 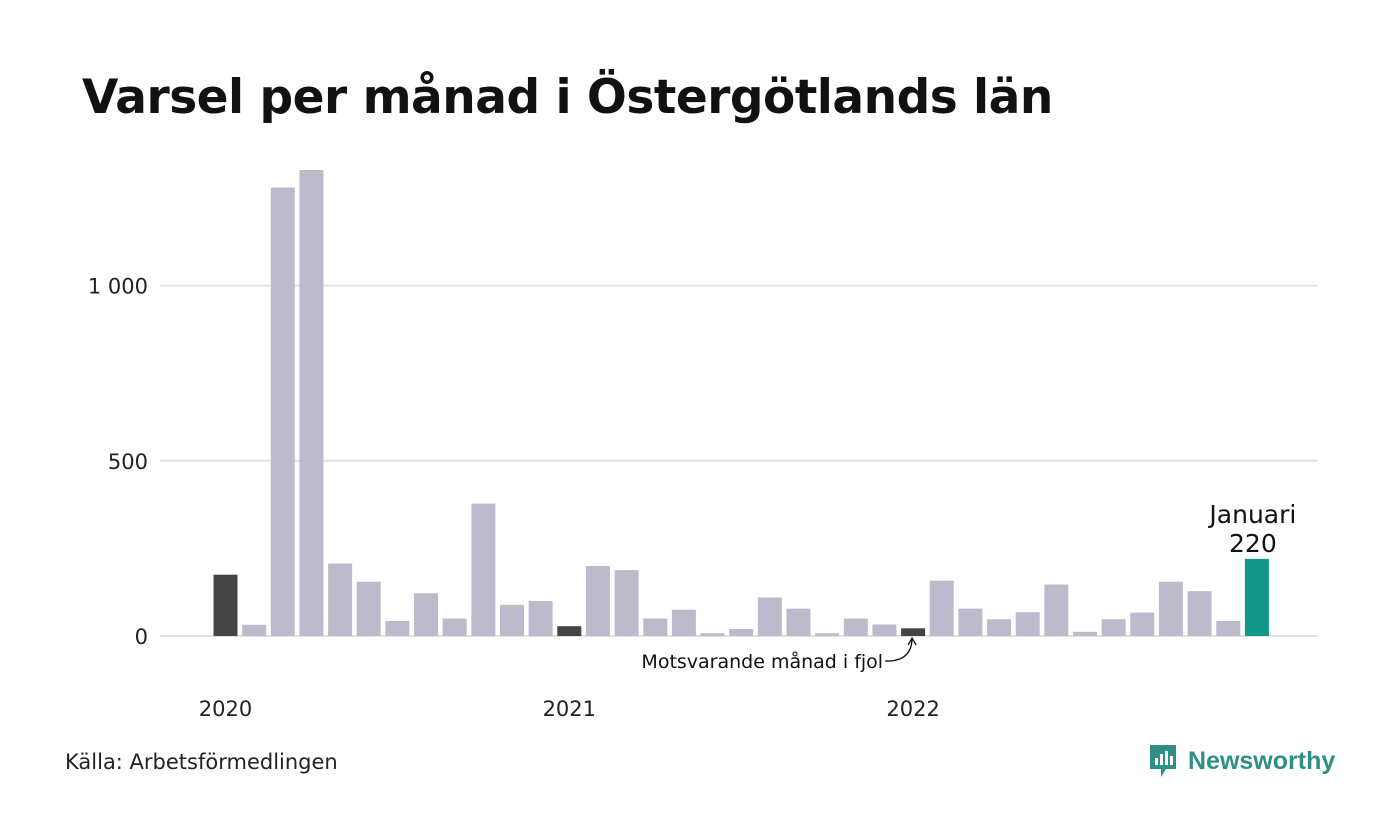 What do you see at coordinates (141, 637) in the screenshot?
I see `y-tick-label: 0` at bounding box center [141, 637].